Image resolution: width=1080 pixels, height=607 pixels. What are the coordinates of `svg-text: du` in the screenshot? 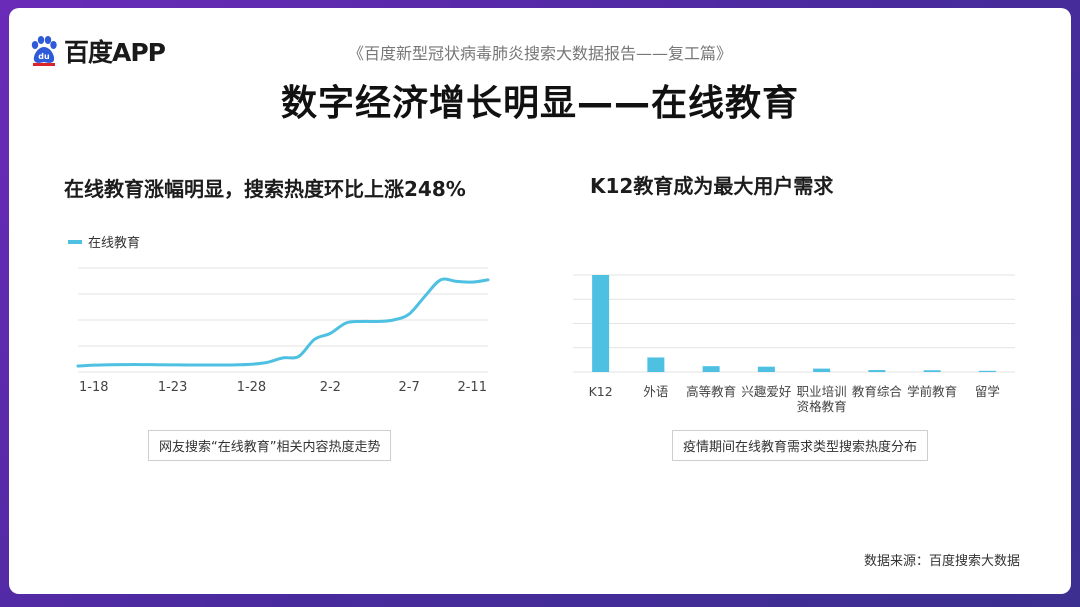 It's located at (44, 56).